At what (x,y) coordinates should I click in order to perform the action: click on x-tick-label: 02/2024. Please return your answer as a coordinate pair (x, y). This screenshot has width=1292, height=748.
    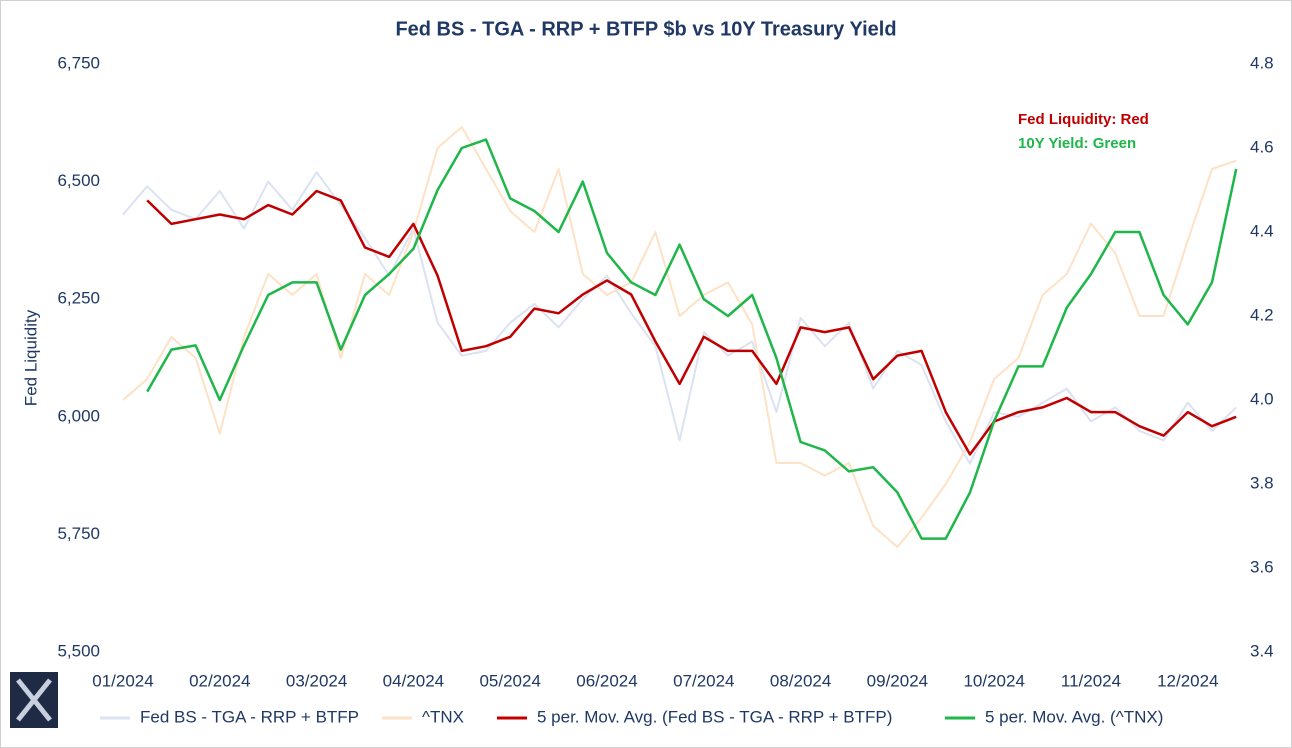
    Looking at the image, I should click on (219, 680).